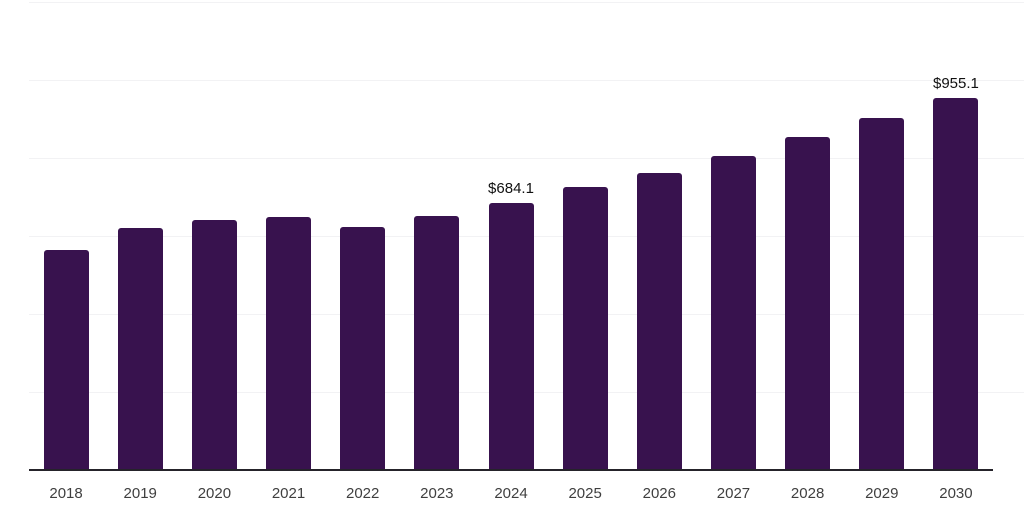 The image size is (1024, 512). What do you see at coordinates (659, 321) in the screenshot?
I see `bar-2026` at bounding box center [659, 321].